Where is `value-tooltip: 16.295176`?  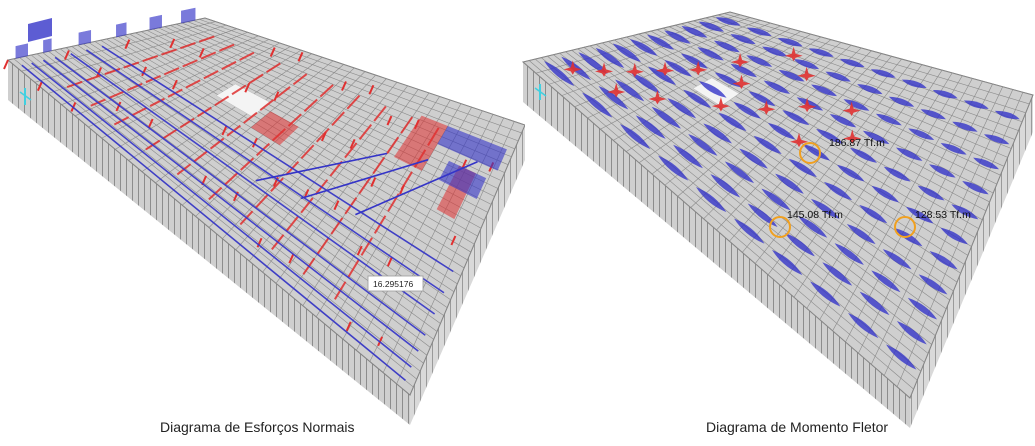 value-tooltip: 16.295176 is located at coordinates (395, 283).